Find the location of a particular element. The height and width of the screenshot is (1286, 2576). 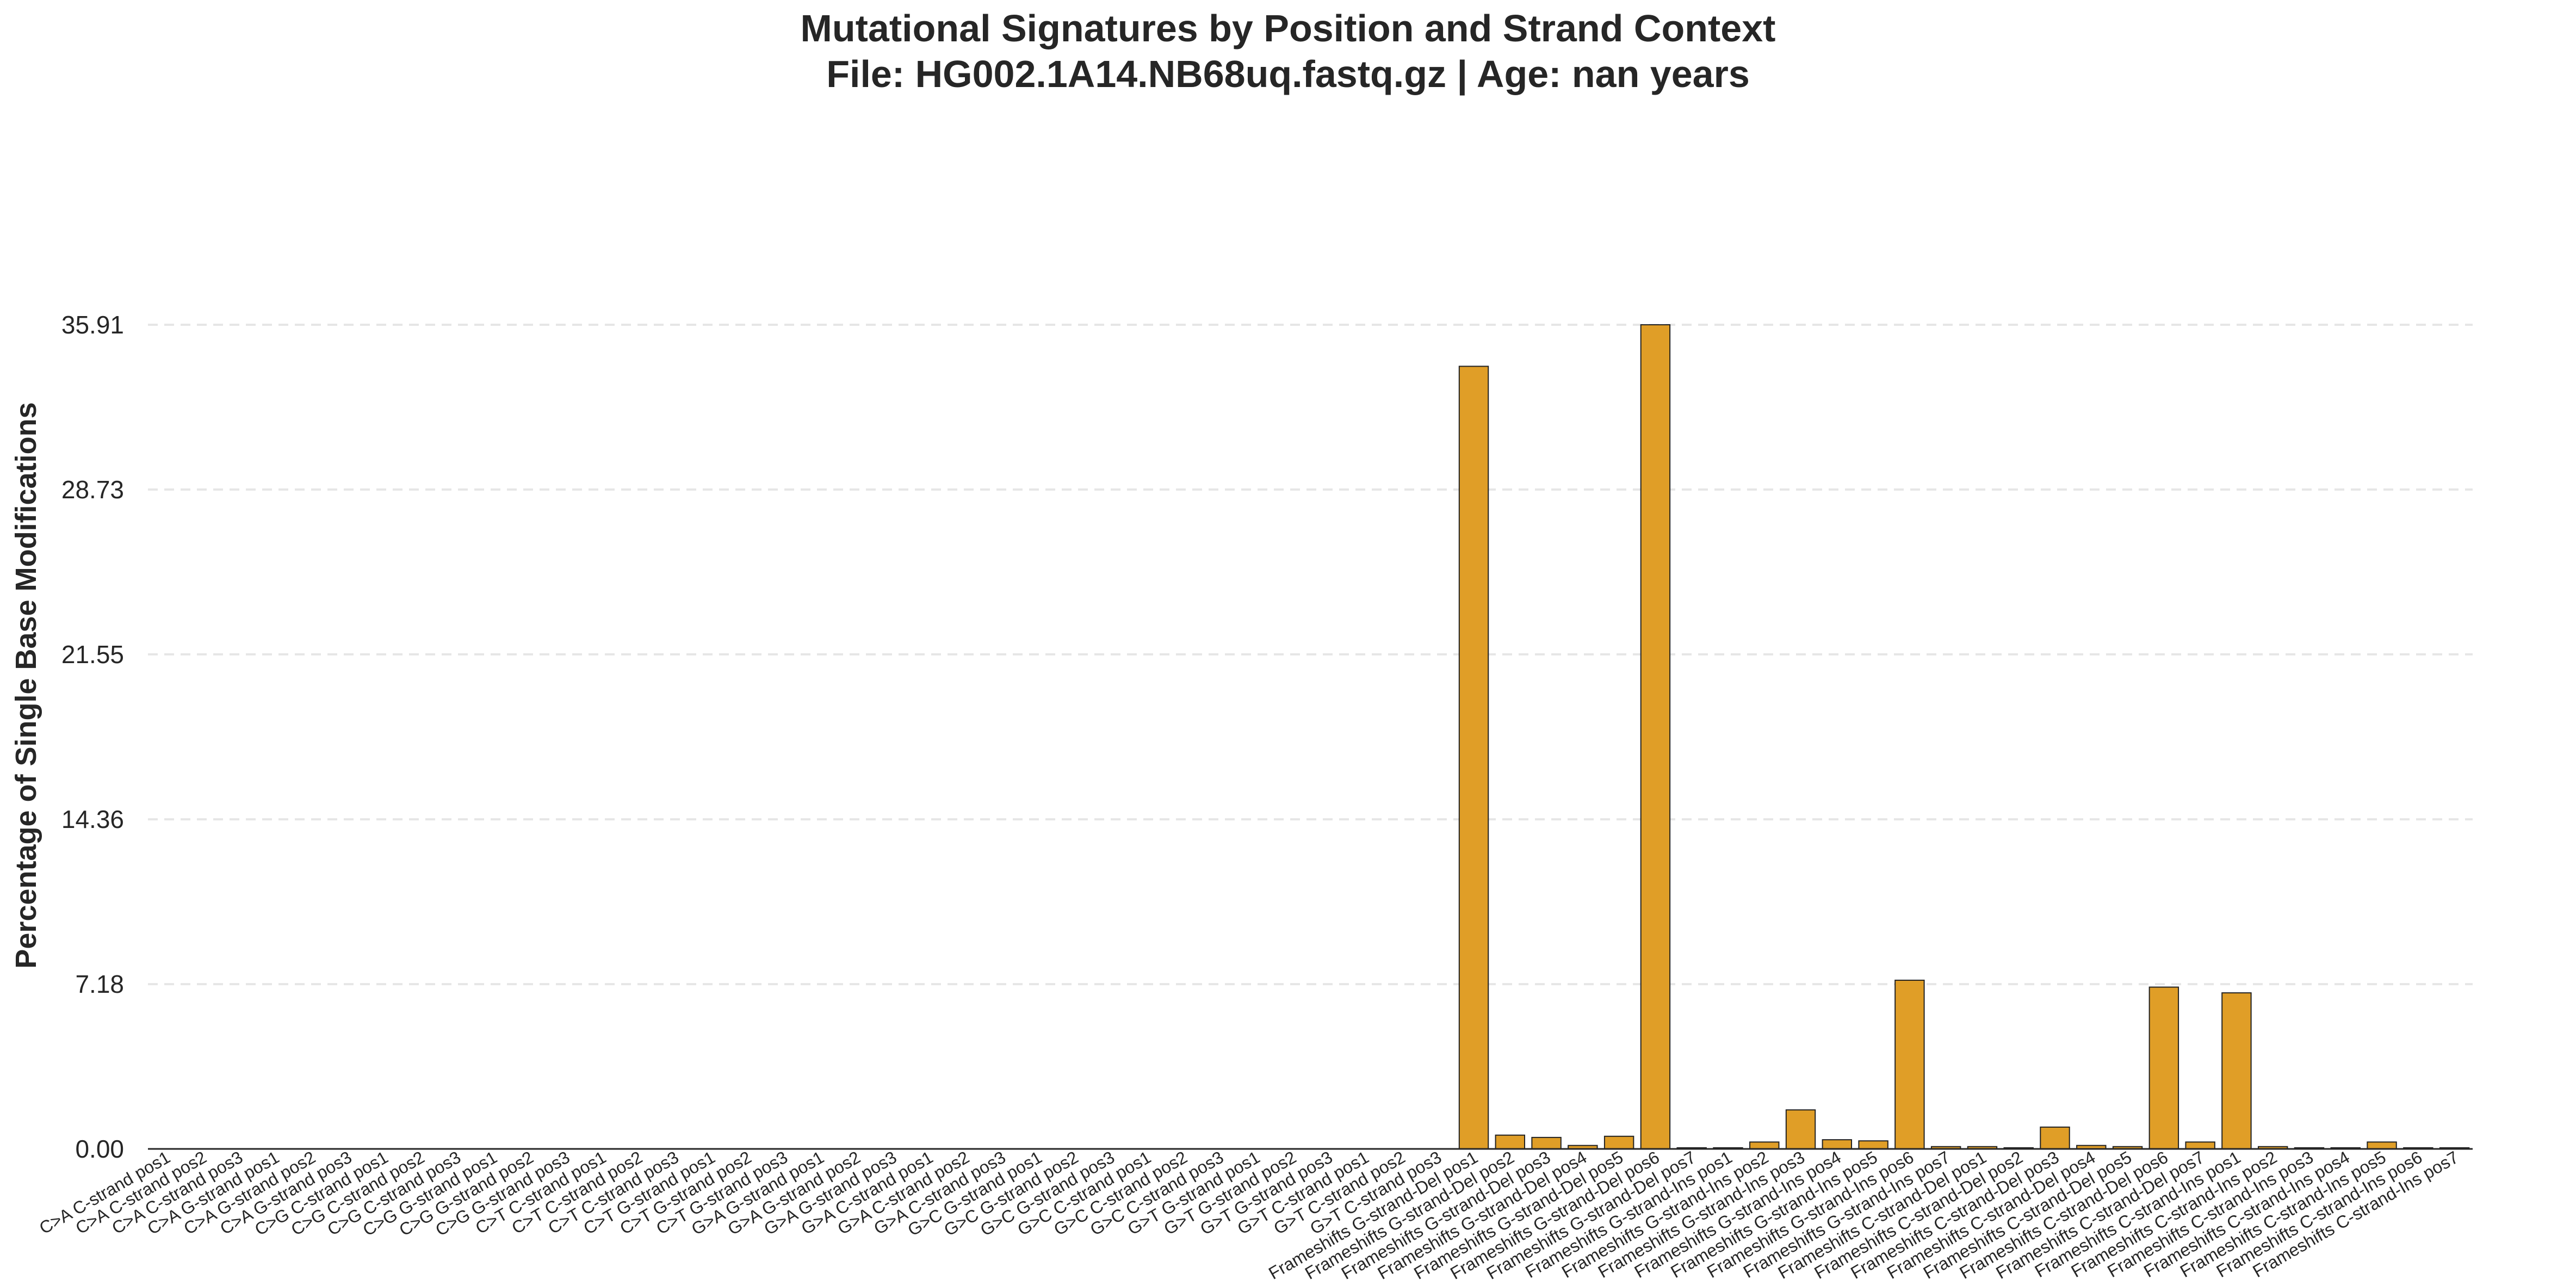

y-tick-label: 35.91 is located at coordinates (92, 325).